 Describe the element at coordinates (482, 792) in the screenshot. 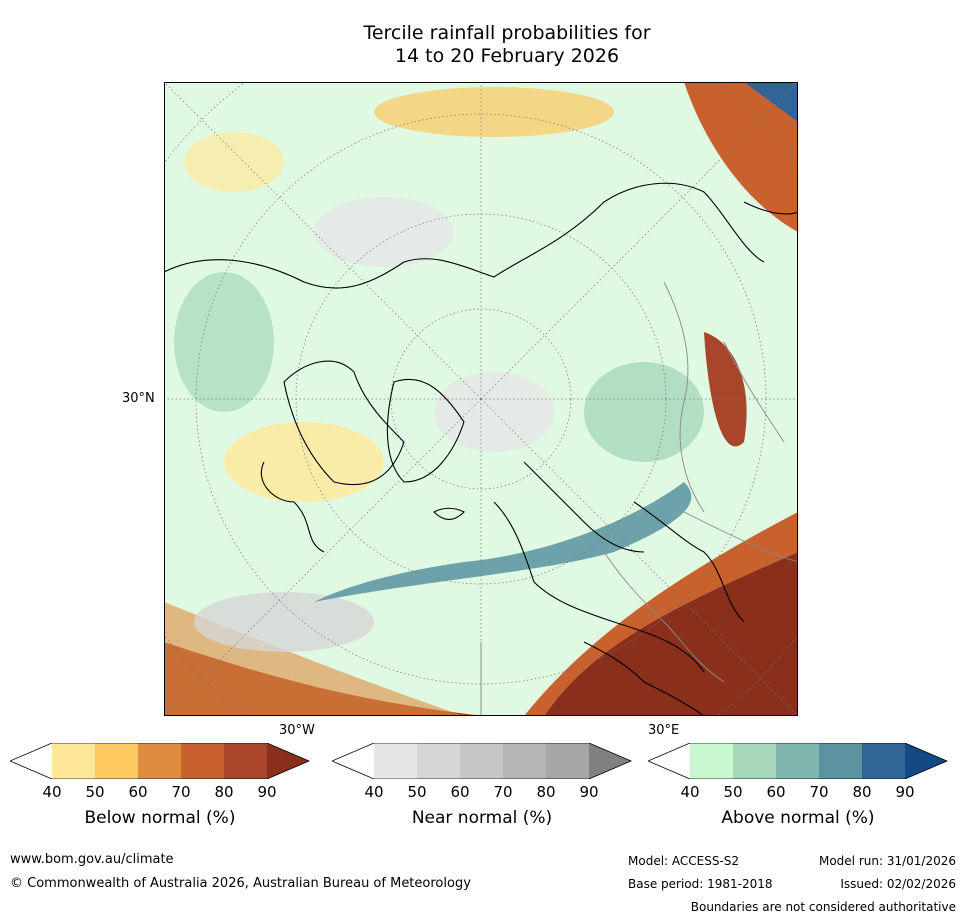

I see `colorbar-near-ticks: 40 50 60 70 80 90` at that location.